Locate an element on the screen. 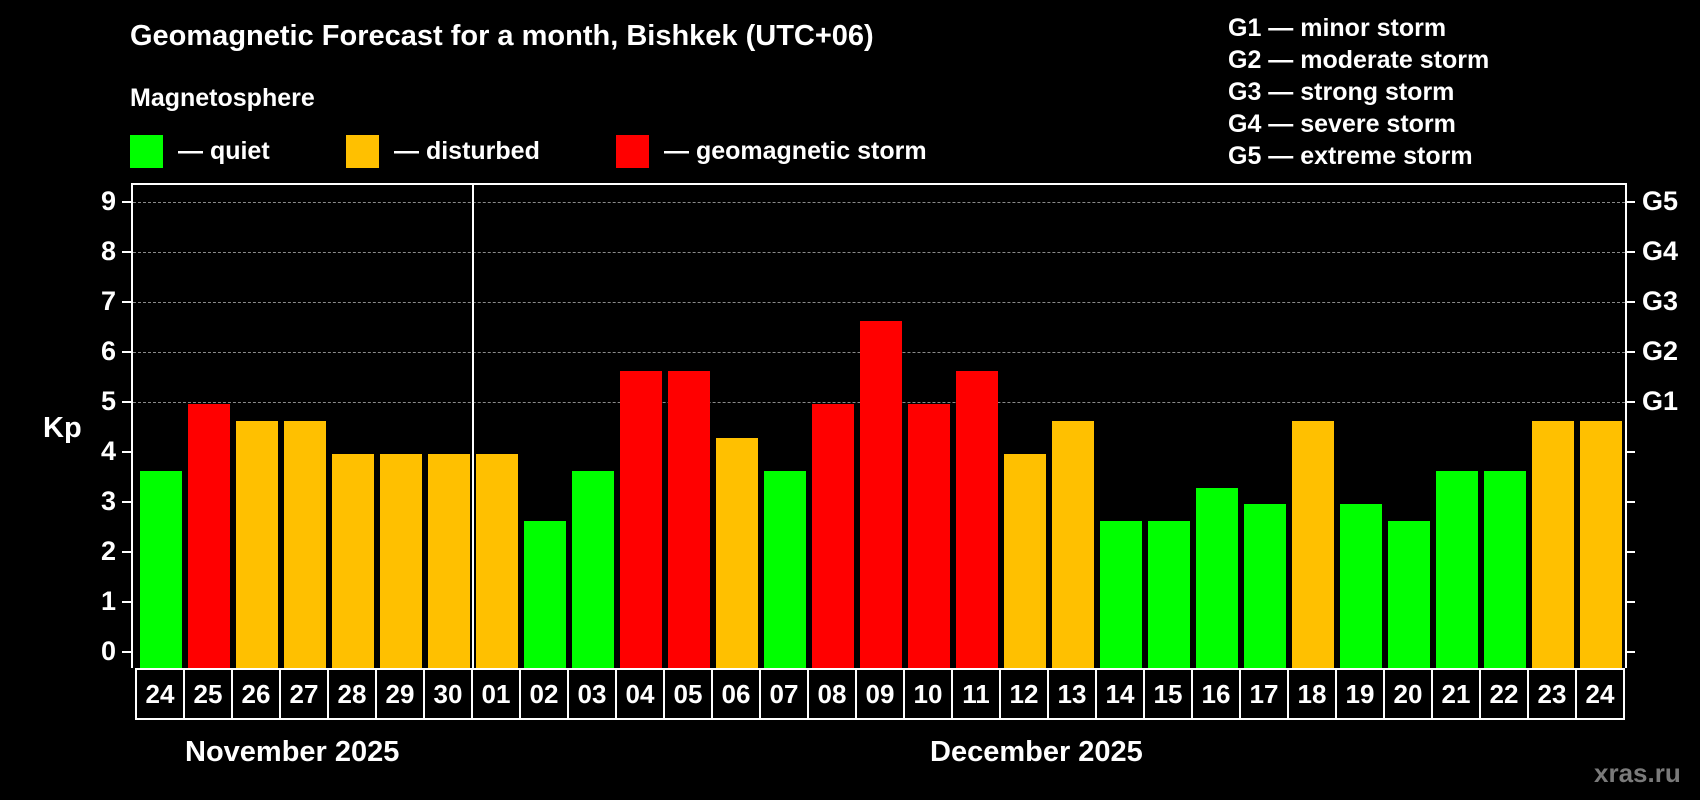  day-label: 09 is located at coordinates (879, 694).